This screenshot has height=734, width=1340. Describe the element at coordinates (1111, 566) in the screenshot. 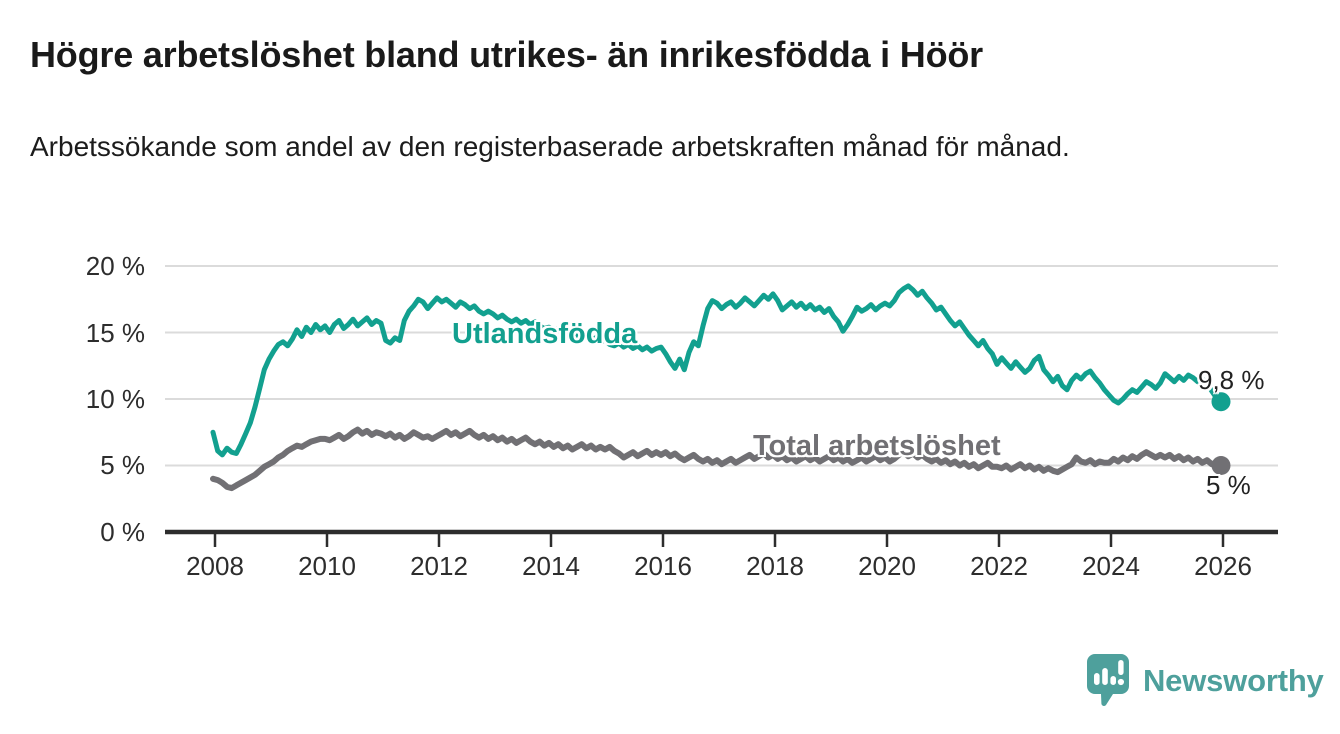

I see `x-axis-label-2024: 2024` at that location.